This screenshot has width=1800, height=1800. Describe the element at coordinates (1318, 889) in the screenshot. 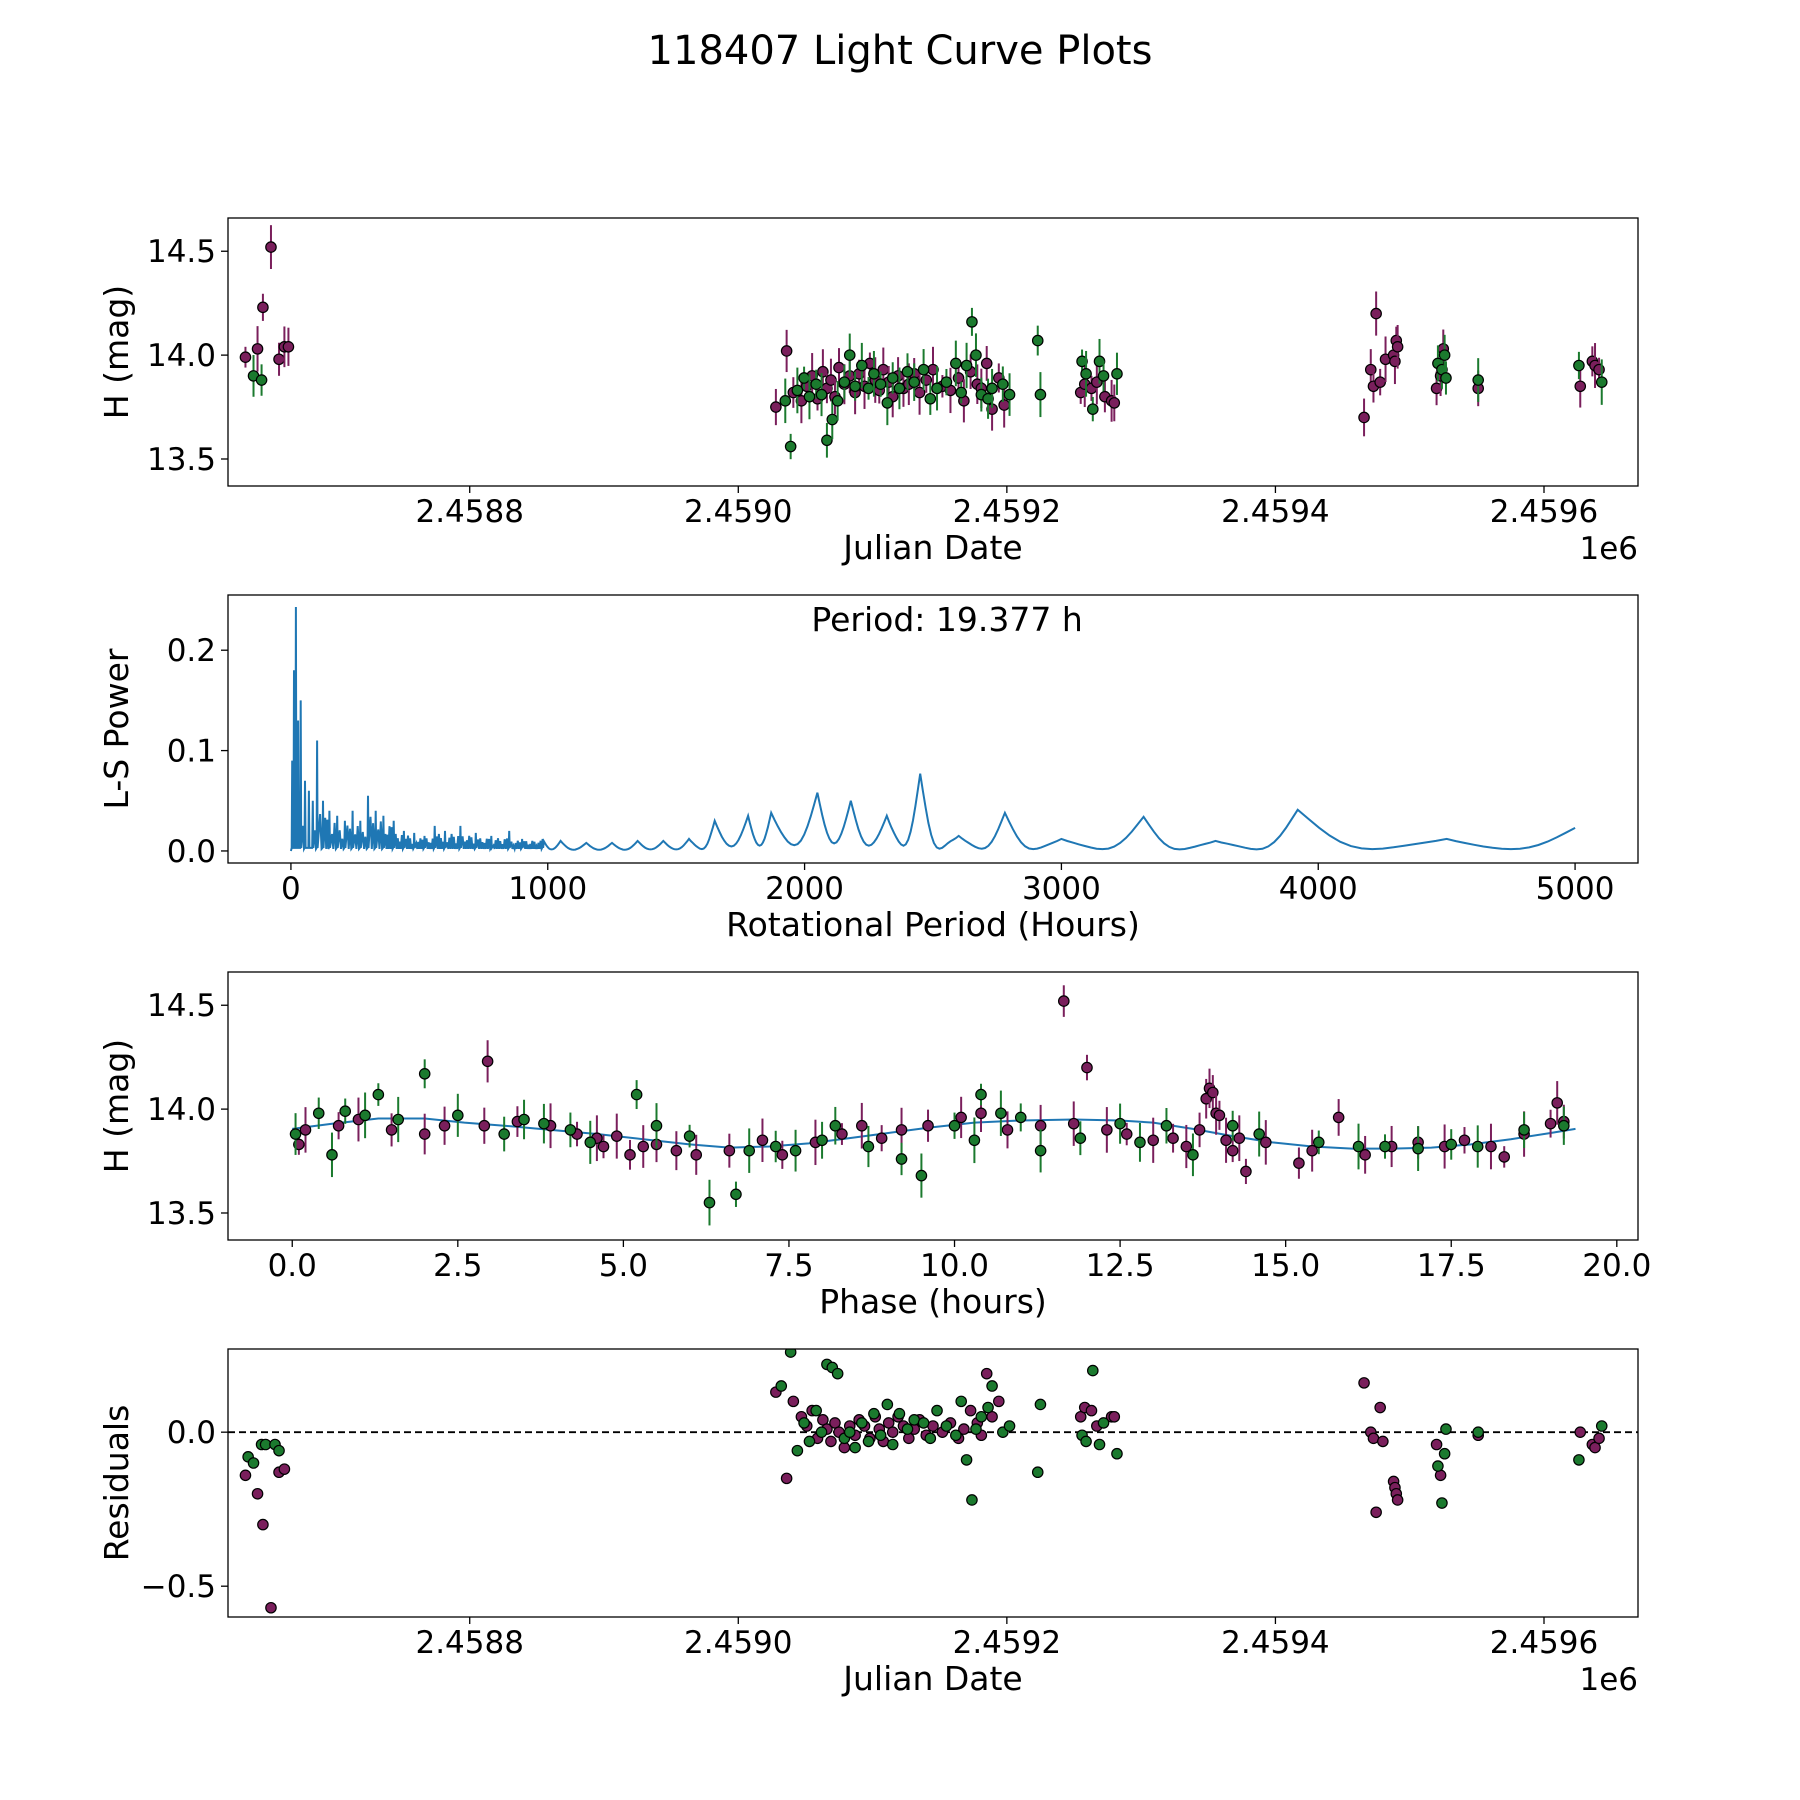

I see `x-tick-label: 4000` at that location.